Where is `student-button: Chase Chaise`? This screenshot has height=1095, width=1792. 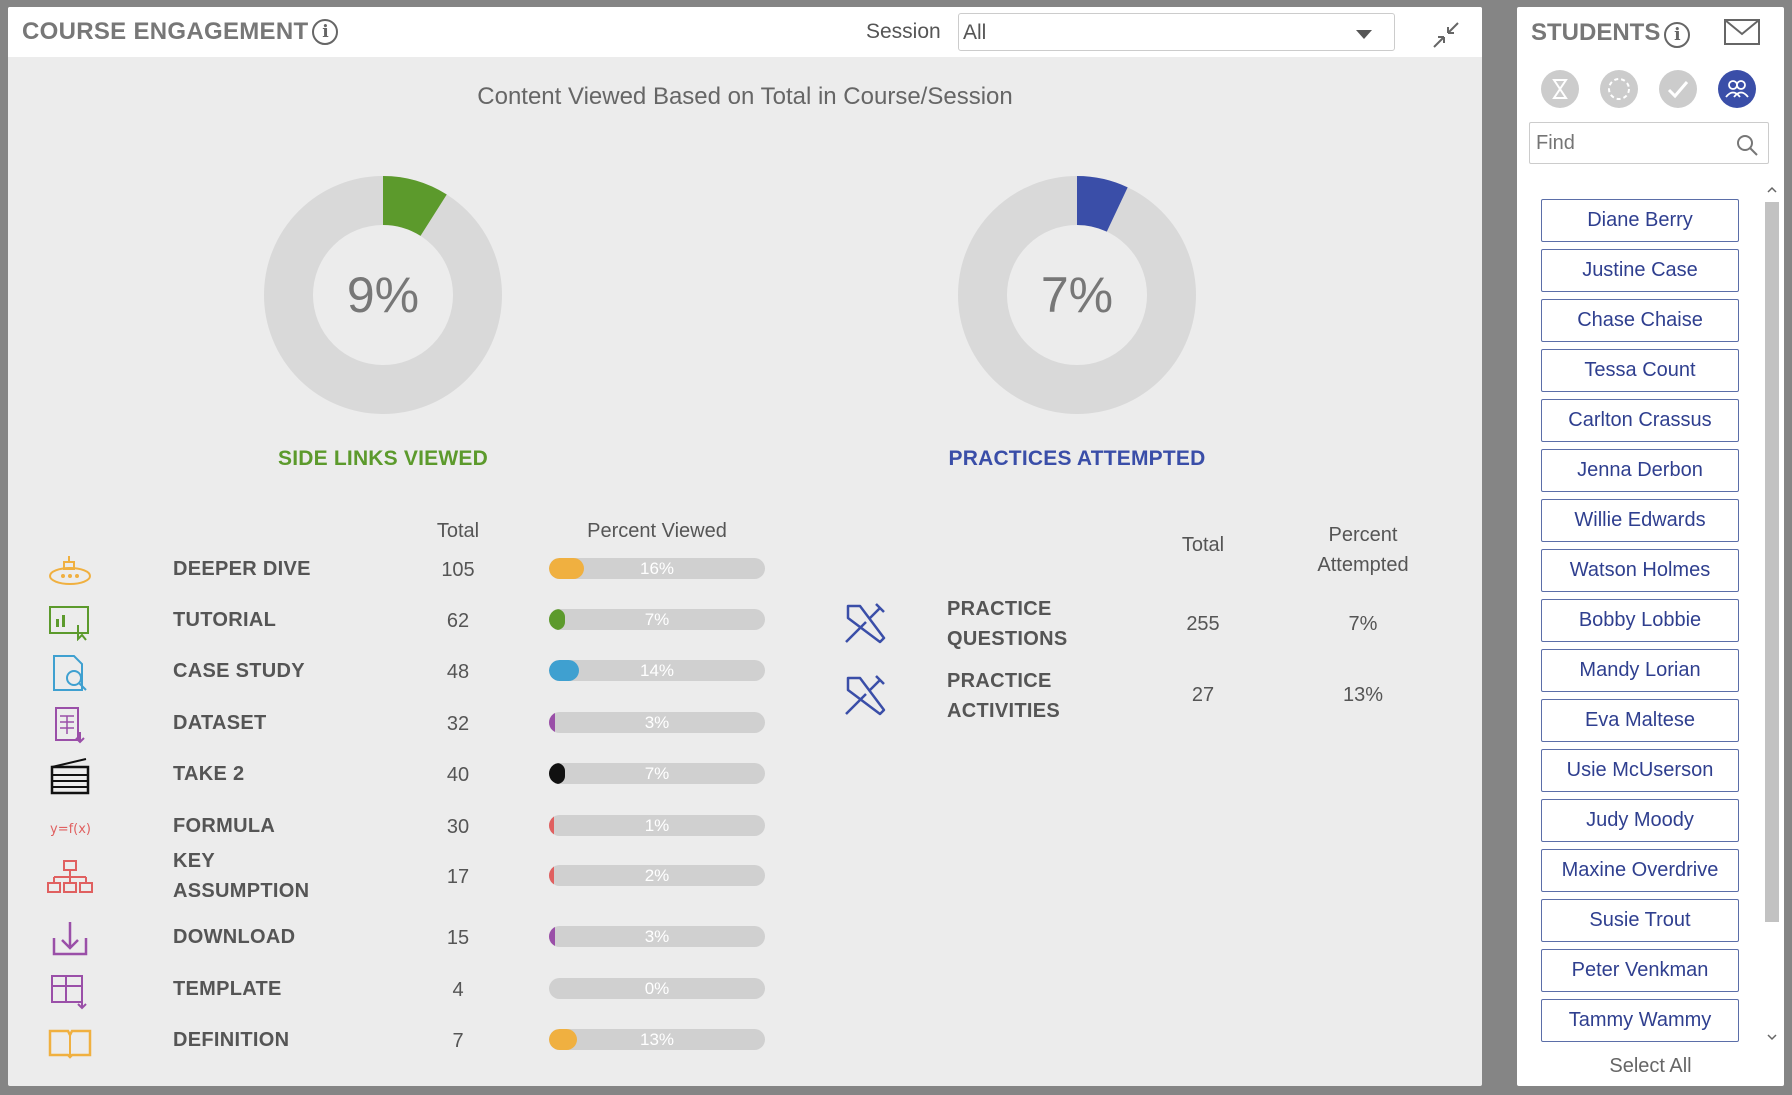
student-button: Chase Chaise is located at coordinates (1640, 320).